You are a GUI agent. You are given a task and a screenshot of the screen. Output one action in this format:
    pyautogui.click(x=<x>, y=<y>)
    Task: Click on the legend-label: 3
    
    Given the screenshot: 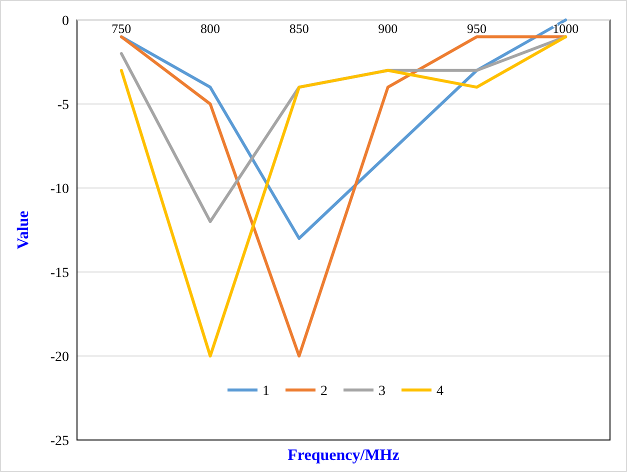 What is the action you would take?
    pyautogui.click(x=382, y=391)
    